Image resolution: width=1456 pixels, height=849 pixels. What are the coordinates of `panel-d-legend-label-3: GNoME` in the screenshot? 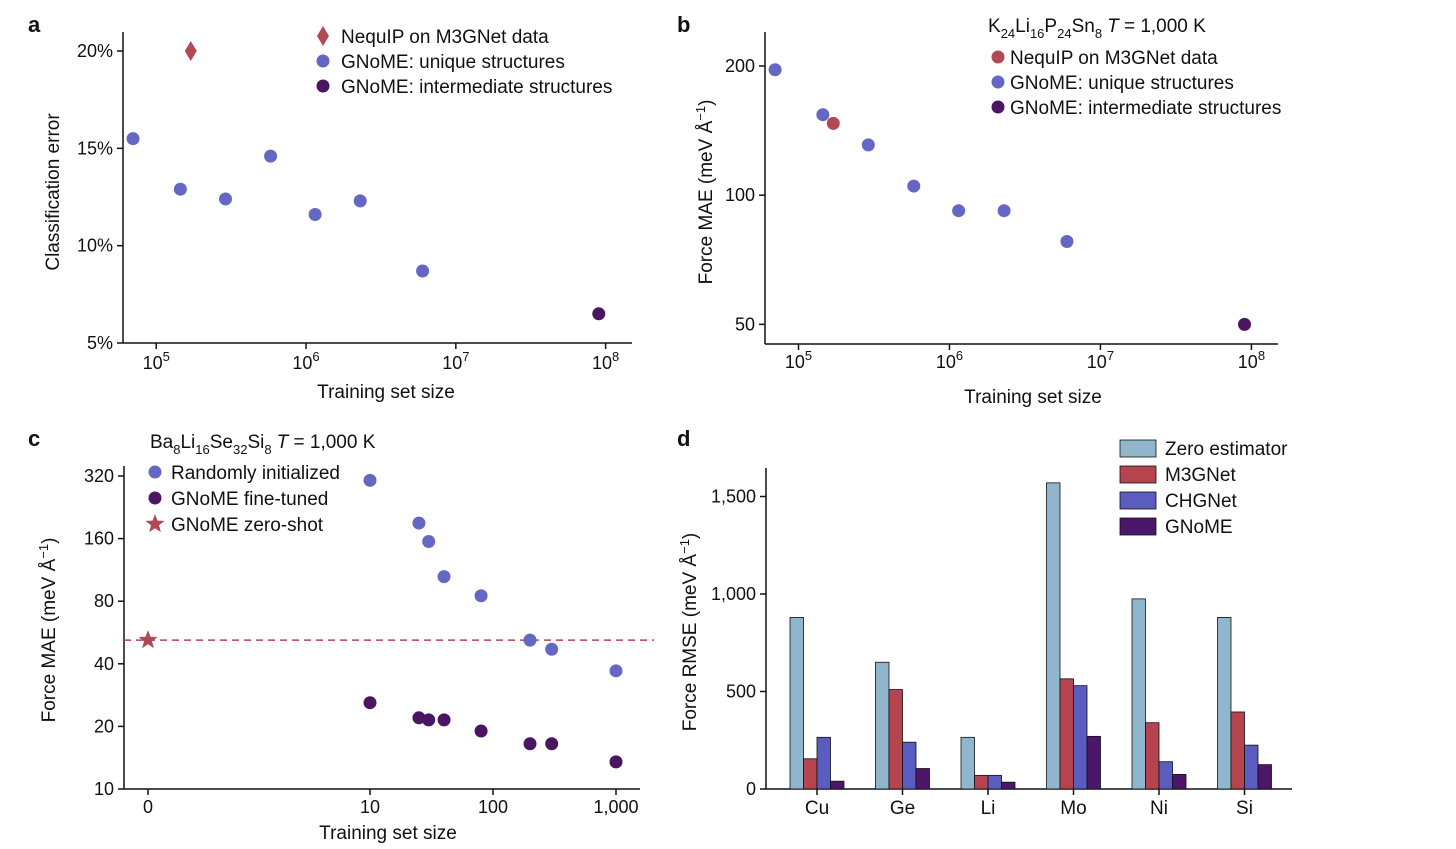 It's located at (1199, 527).